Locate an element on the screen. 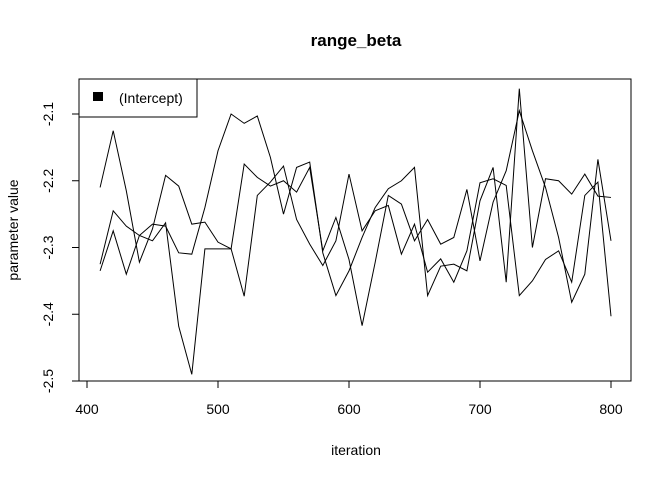  y-axis-ticks: -2.5 -2.4 -2.3 -2.2 -2.1 is located at coordinates (59, 247).